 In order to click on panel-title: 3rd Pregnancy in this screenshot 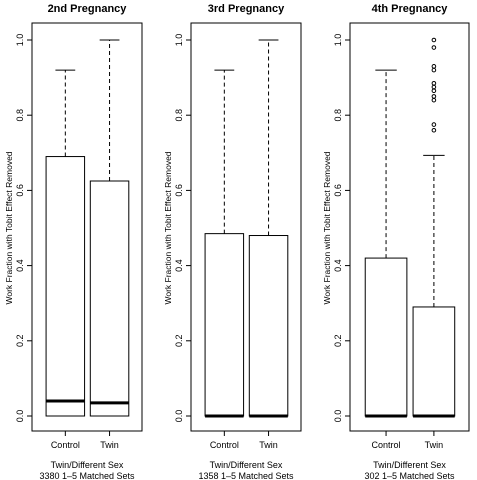, I will do `click(246, 9)`.